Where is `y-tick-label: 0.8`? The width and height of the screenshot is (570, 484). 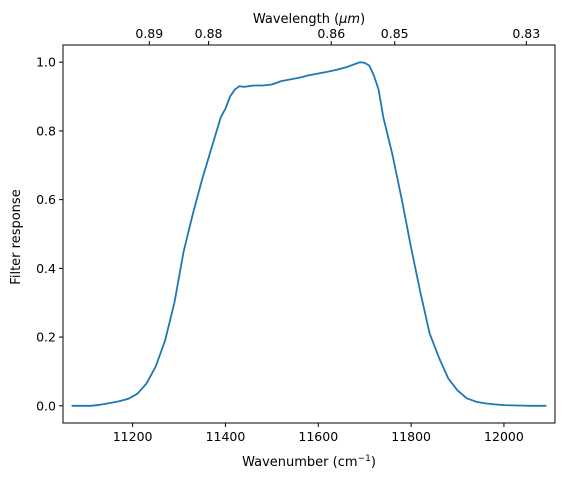
y-tick-label: 0.8 is located at coordinates (46, 130).